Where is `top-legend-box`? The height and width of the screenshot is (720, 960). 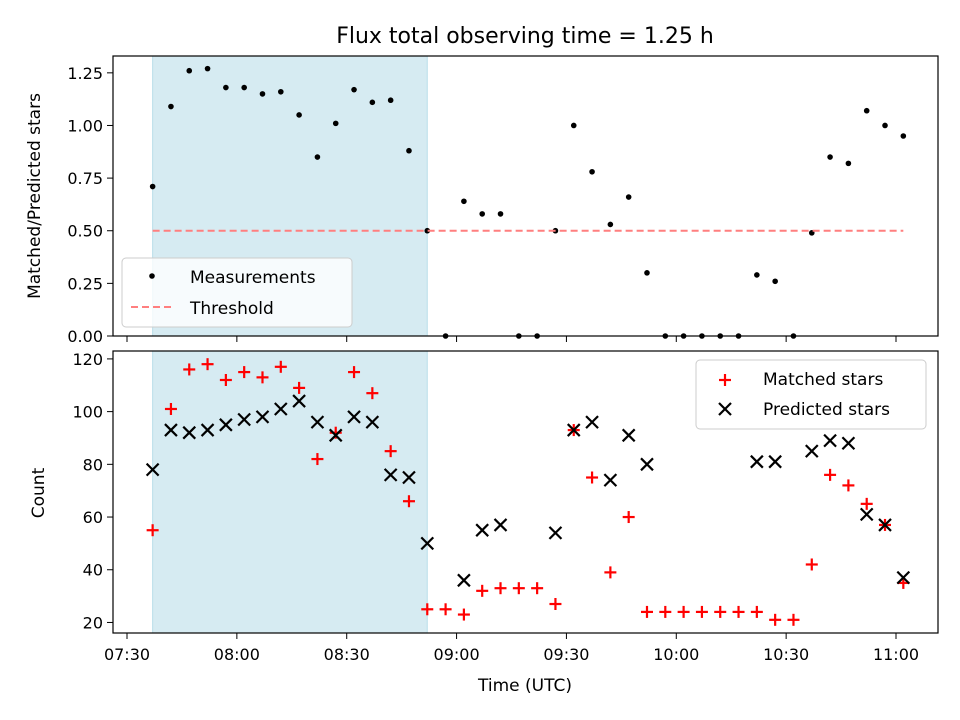
top-legend-box is located at coordinates (237, 292).